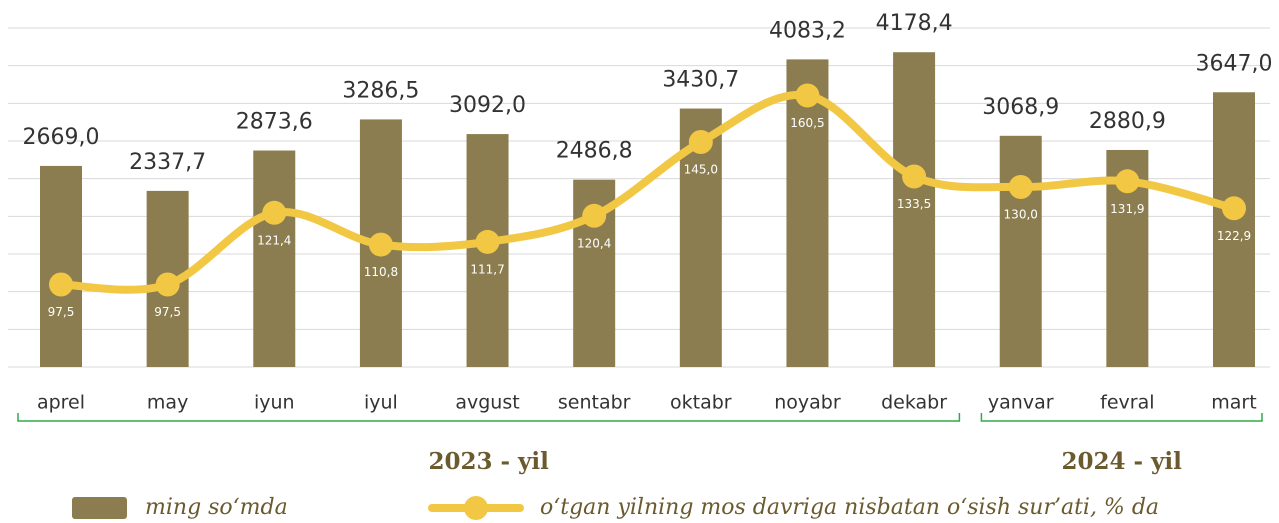 This screenshot has width=1279, height=523. Describe the element at coordinates (487, 105) in the screenshot. I see `bar-value-label: 3092,0` at that location.